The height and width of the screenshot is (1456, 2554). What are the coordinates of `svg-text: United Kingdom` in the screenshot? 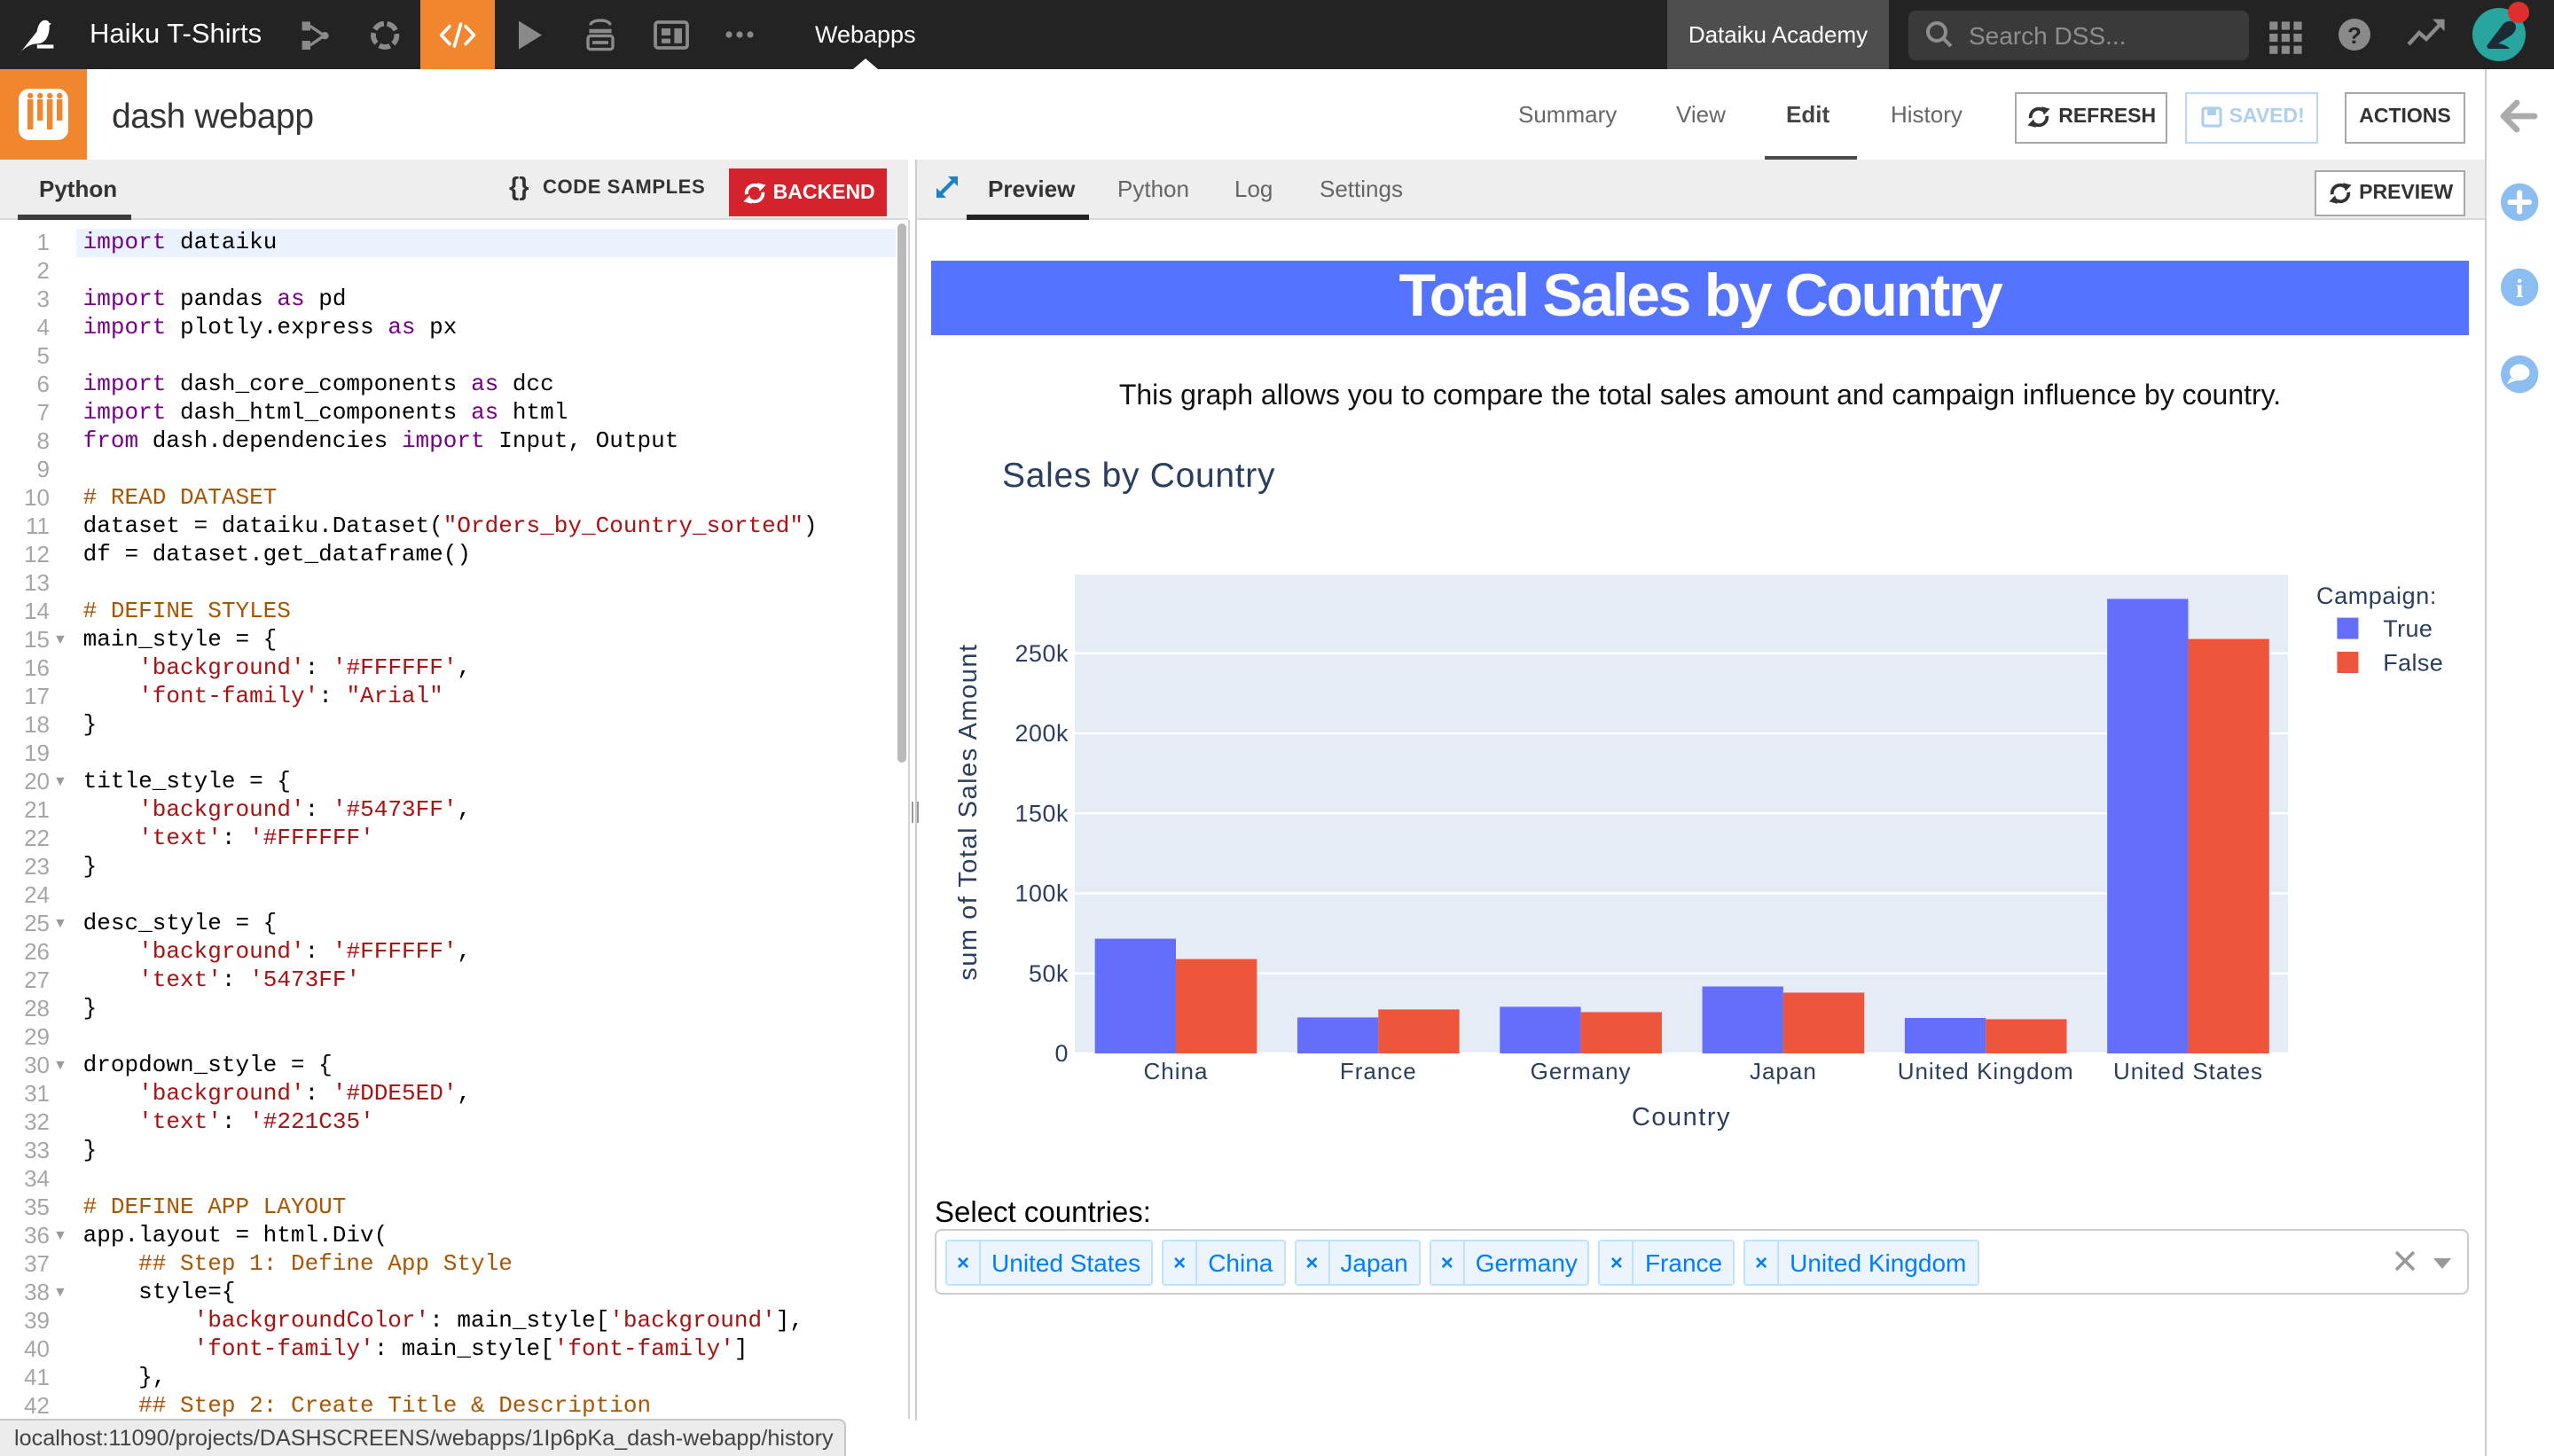 It's located at (1986, 1071).